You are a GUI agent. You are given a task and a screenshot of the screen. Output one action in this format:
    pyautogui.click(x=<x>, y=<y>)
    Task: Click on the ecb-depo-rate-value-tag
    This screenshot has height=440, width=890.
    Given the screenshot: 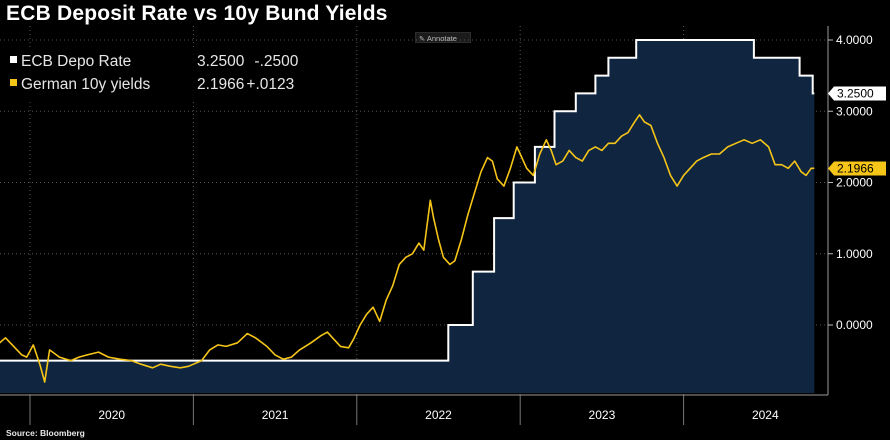 What is the action you would take?
    pyautogui.click(x=857, y=93)
    